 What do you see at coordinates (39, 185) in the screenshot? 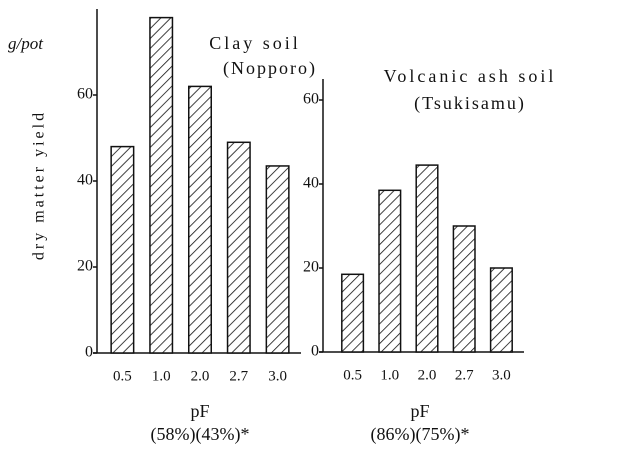
I see `y-axis-label: dry matter yield` at bounding box center [39, 185].